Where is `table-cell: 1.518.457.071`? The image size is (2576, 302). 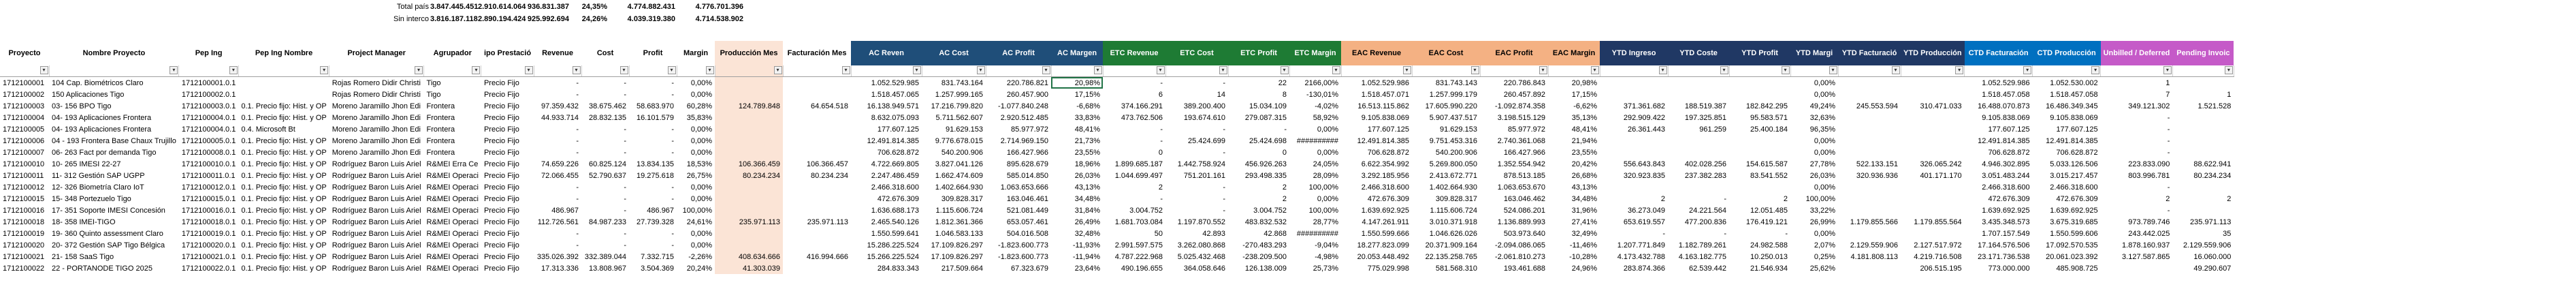 table-cell: 1.518.457.071 is located at coordinates (1386, 94).